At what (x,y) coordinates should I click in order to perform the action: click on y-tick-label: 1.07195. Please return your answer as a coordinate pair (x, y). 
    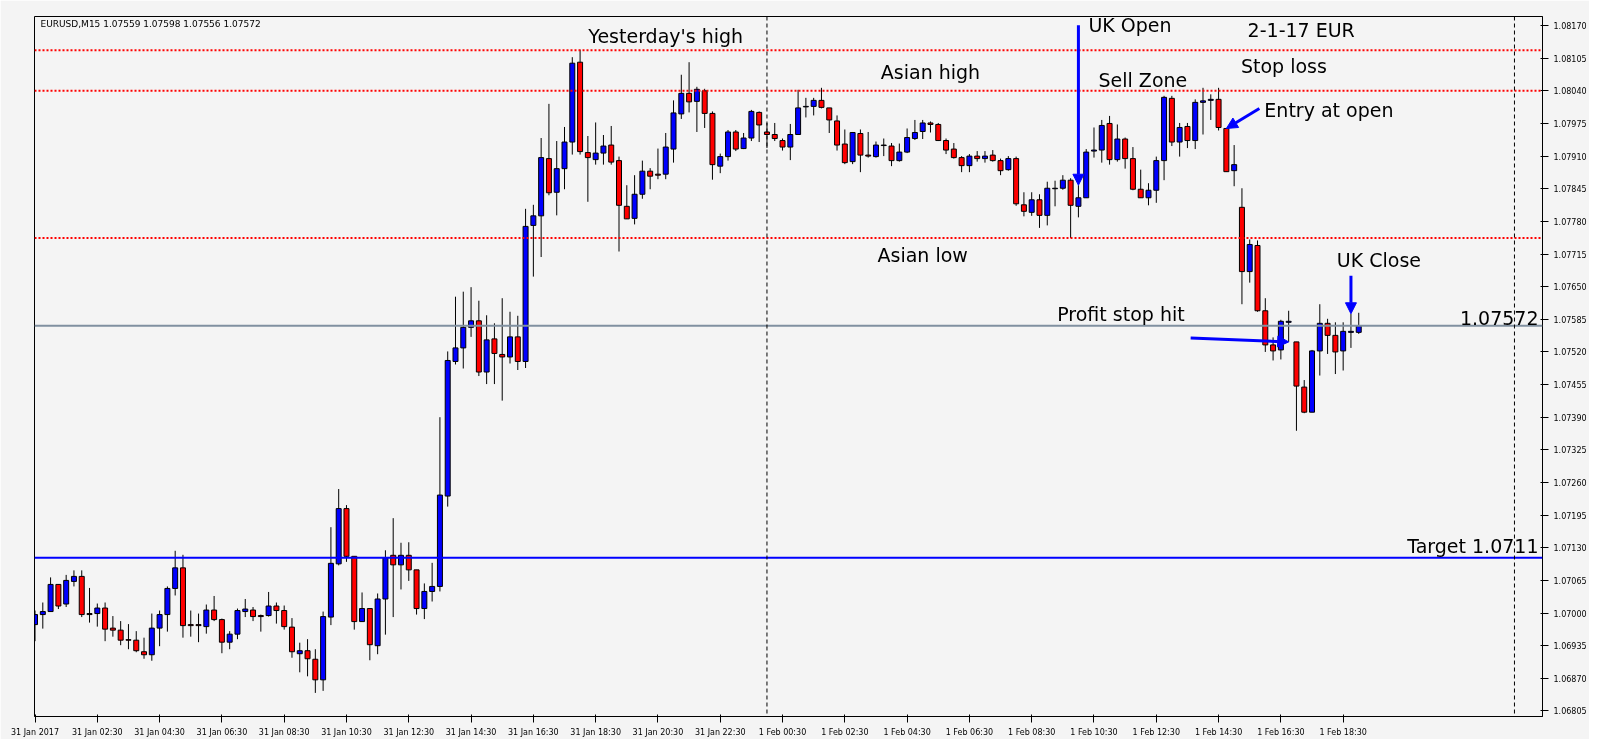
    Looking at the image, I should click on (1570, 516).